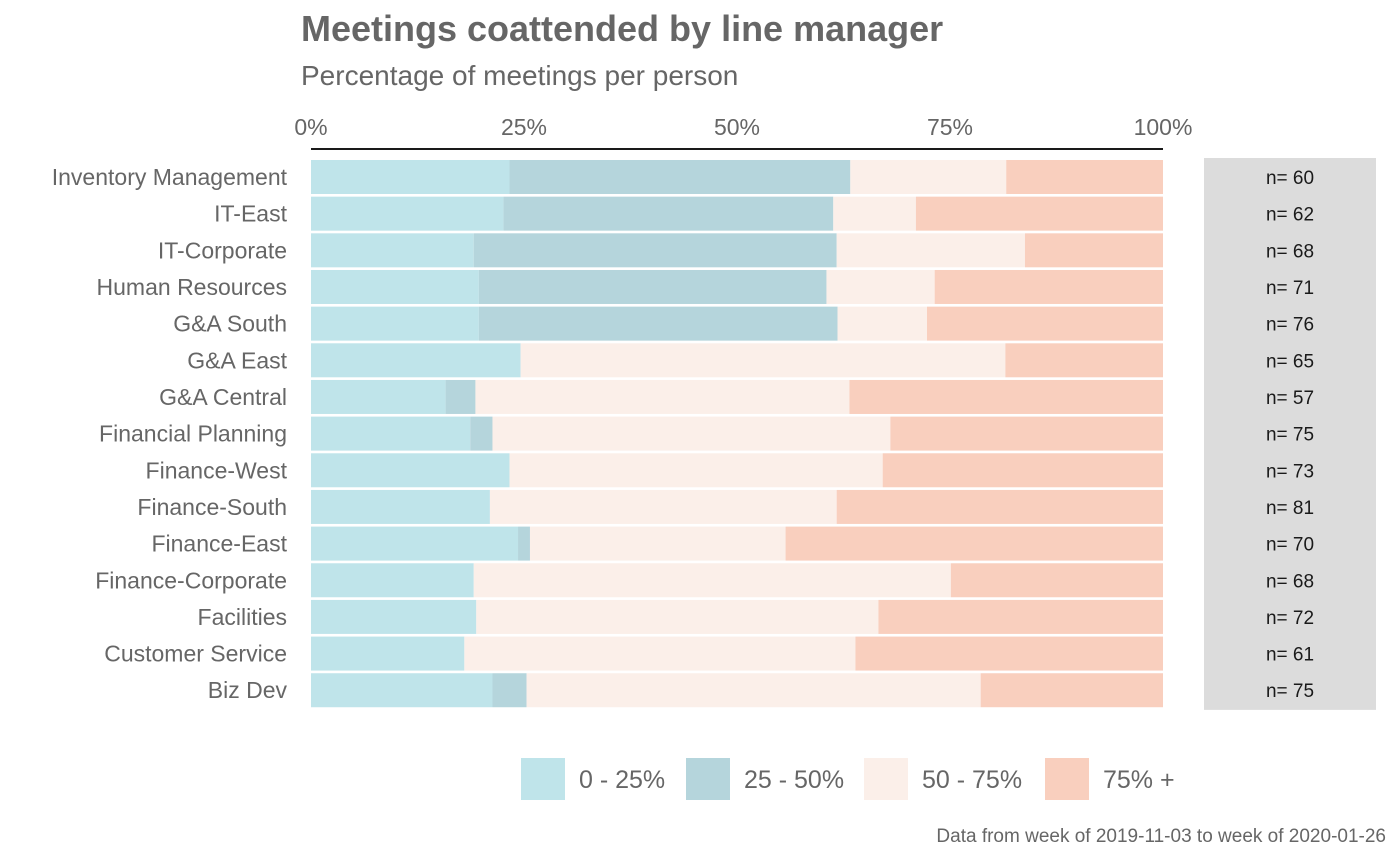 The height and width of the screenshot is (866, 1400). I want to click on legend-label: 25 - 50%, so click(794, 780).